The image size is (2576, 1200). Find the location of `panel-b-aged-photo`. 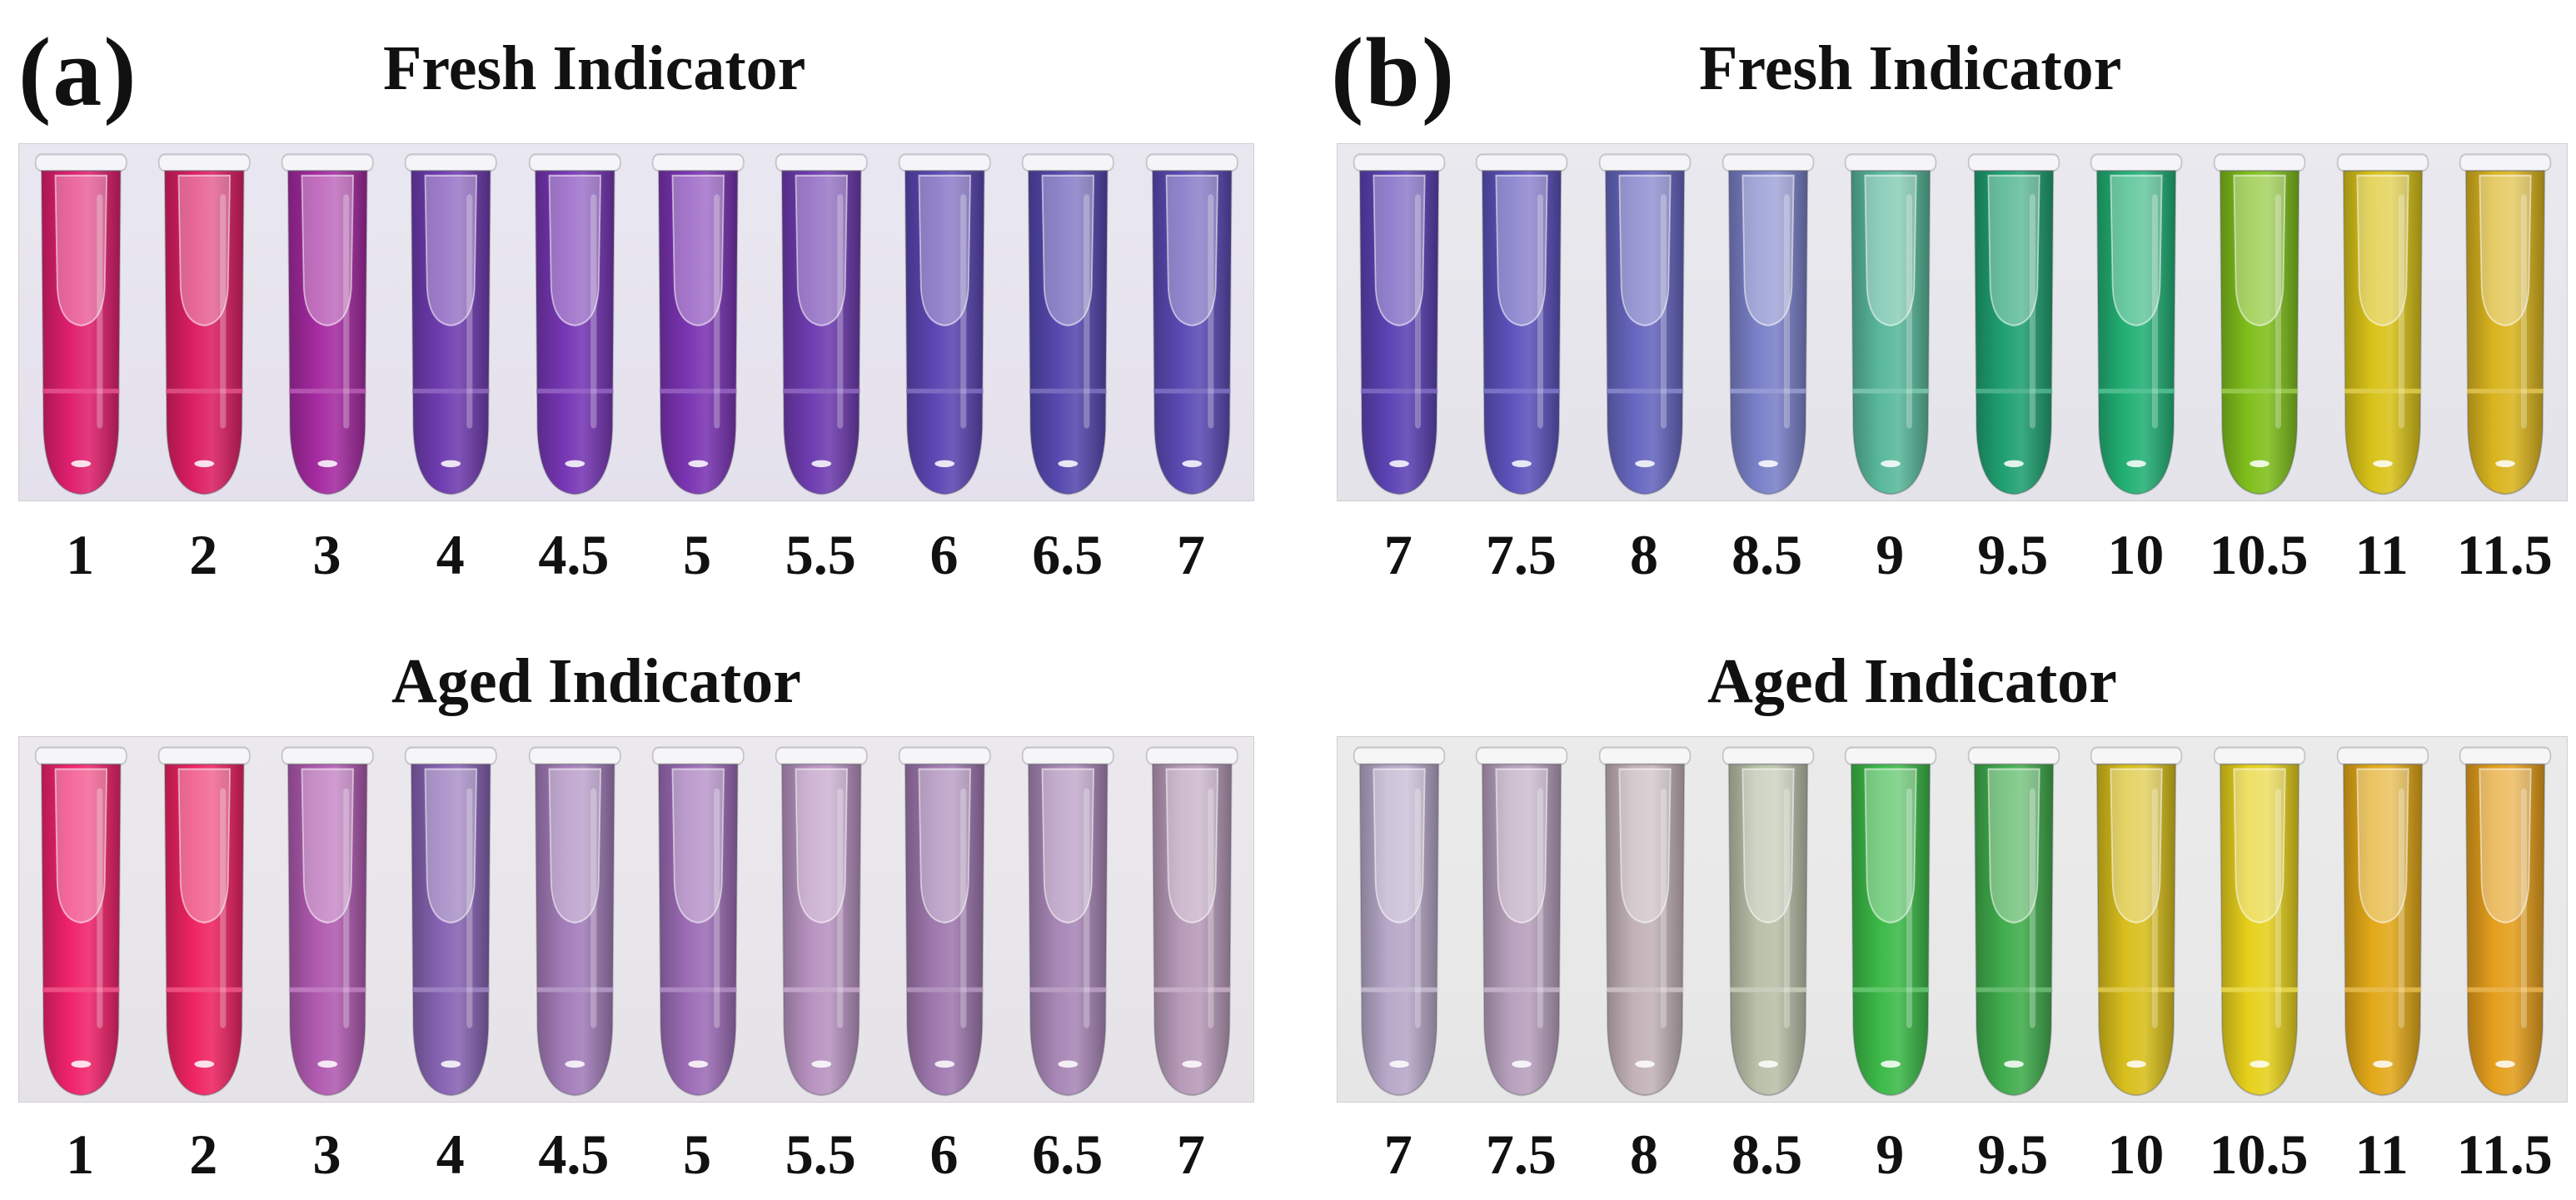

panel-b-aged-photo is located at coordinates (1952, 919).